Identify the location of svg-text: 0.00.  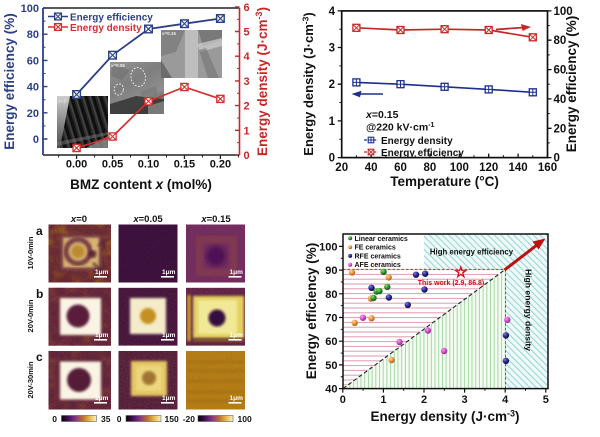
(76, 165).